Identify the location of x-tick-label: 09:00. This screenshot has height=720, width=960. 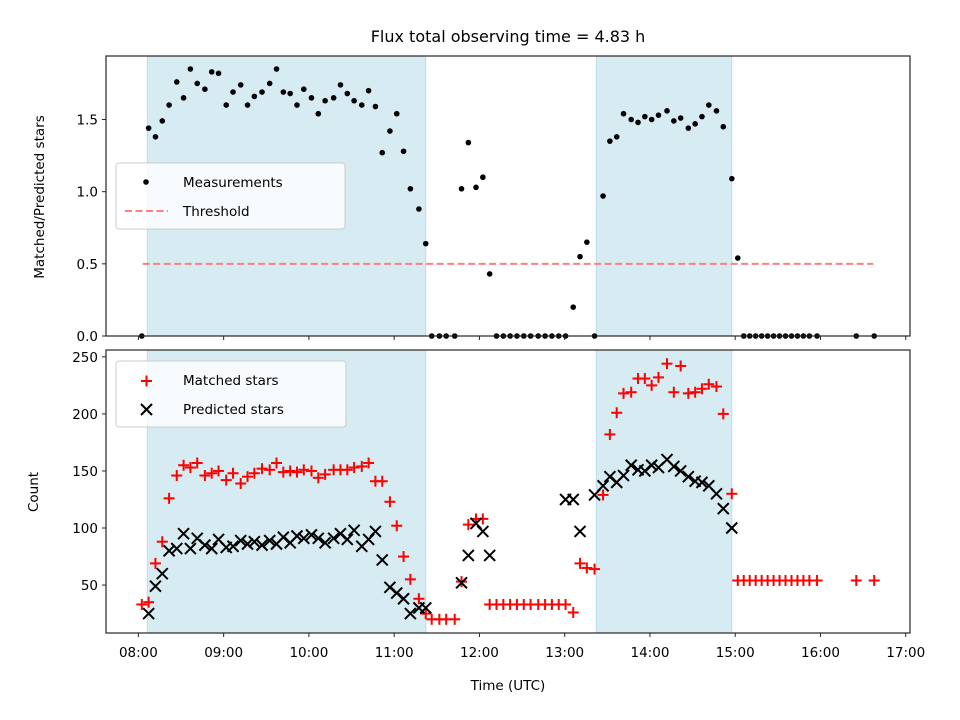
(223, 653).